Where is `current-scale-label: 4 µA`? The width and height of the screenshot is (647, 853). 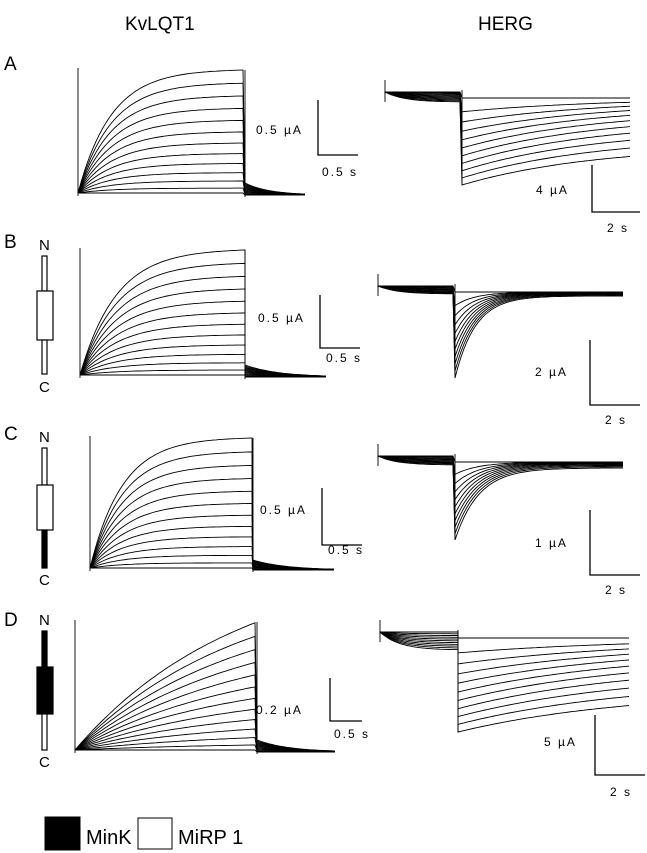 current-scale-label: 4 µA is located at coordinates (552, 190).